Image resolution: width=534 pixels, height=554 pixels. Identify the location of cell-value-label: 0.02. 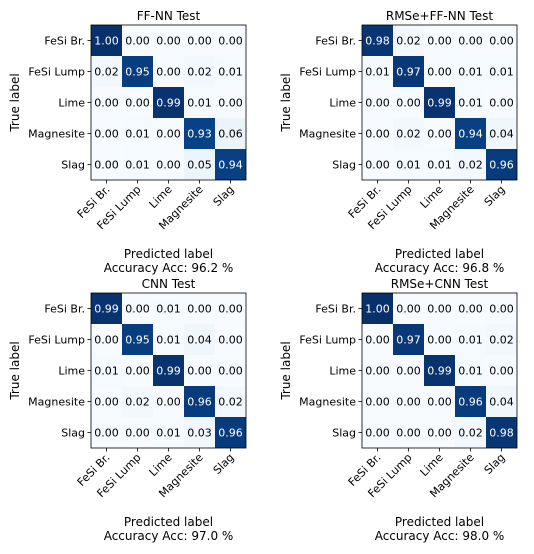
(199, 72).